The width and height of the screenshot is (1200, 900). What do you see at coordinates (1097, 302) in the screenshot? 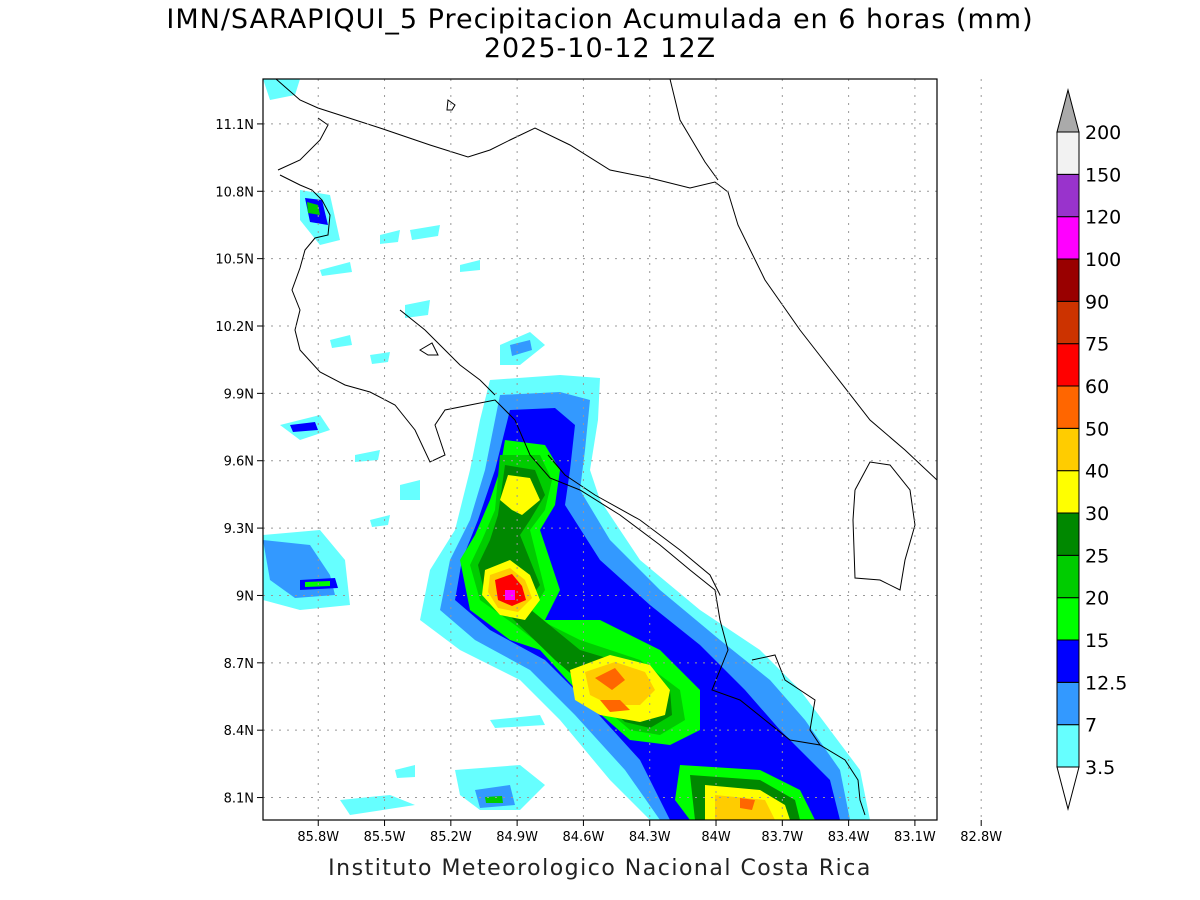
I see `colorbar-level-label: 90` at bounding box center [1097, 302].